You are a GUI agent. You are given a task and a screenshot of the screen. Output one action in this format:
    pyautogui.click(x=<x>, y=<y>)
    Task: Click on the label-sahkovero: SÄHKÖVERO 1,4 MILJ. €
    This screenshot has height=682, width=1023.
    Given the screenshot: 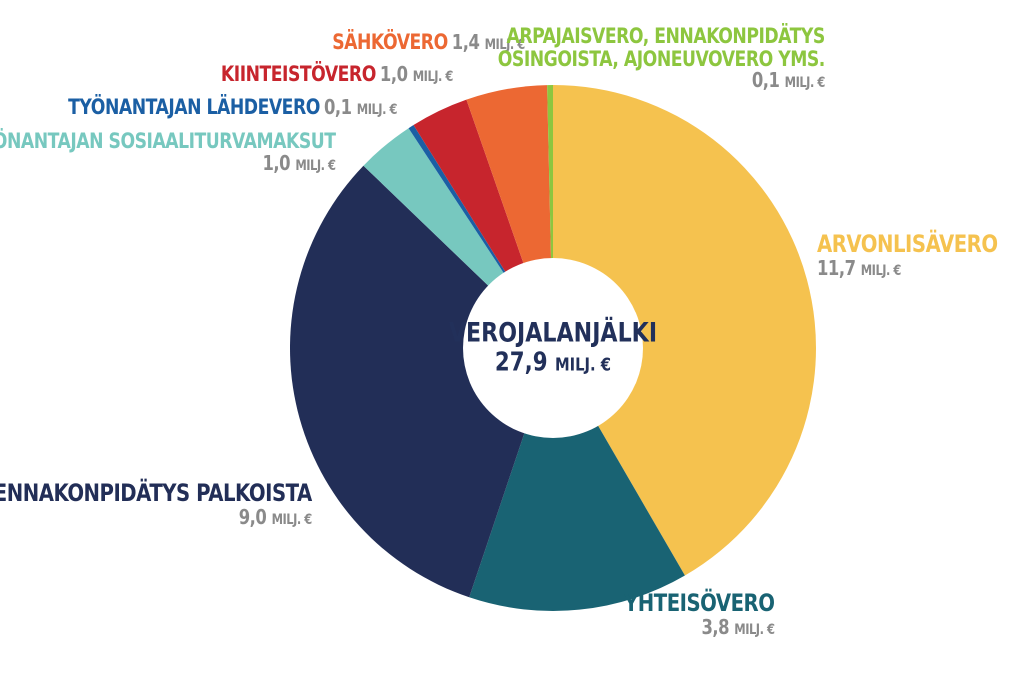 What is the action you would take?
    pyautogui.click(x=428, y=42)
    